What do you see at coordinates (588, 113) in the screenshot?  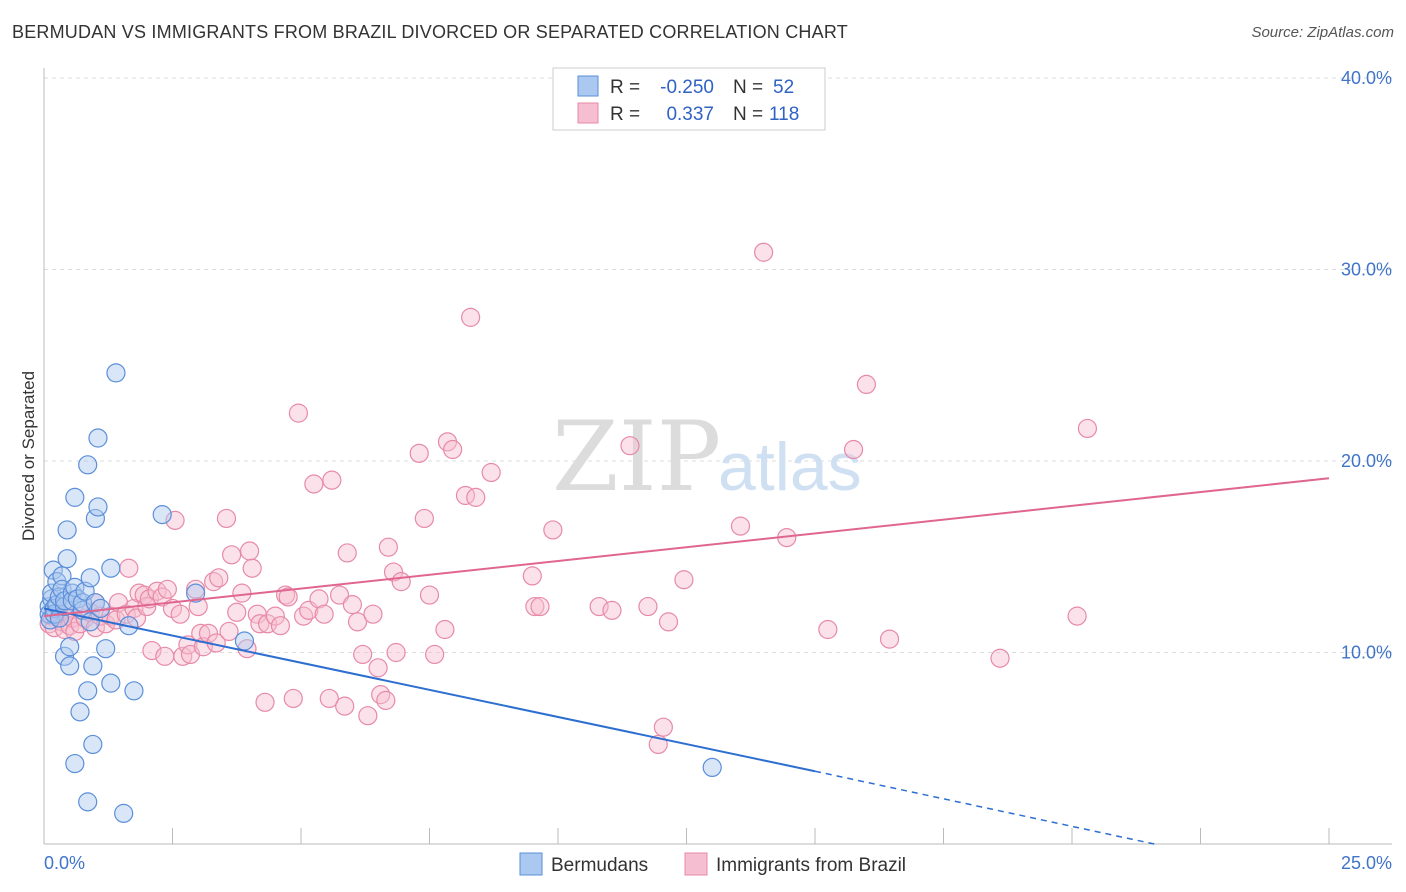 I see `legend-swatch-brazil` at bounding box center [588, 113].